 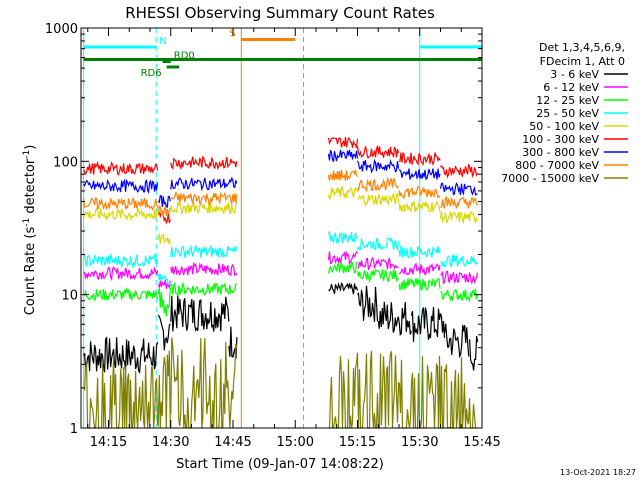 What do you see at coordinates (30, 188) in the screenshot?
I see `y-axis-label-mid: detector` at bounding box center [30, 188].